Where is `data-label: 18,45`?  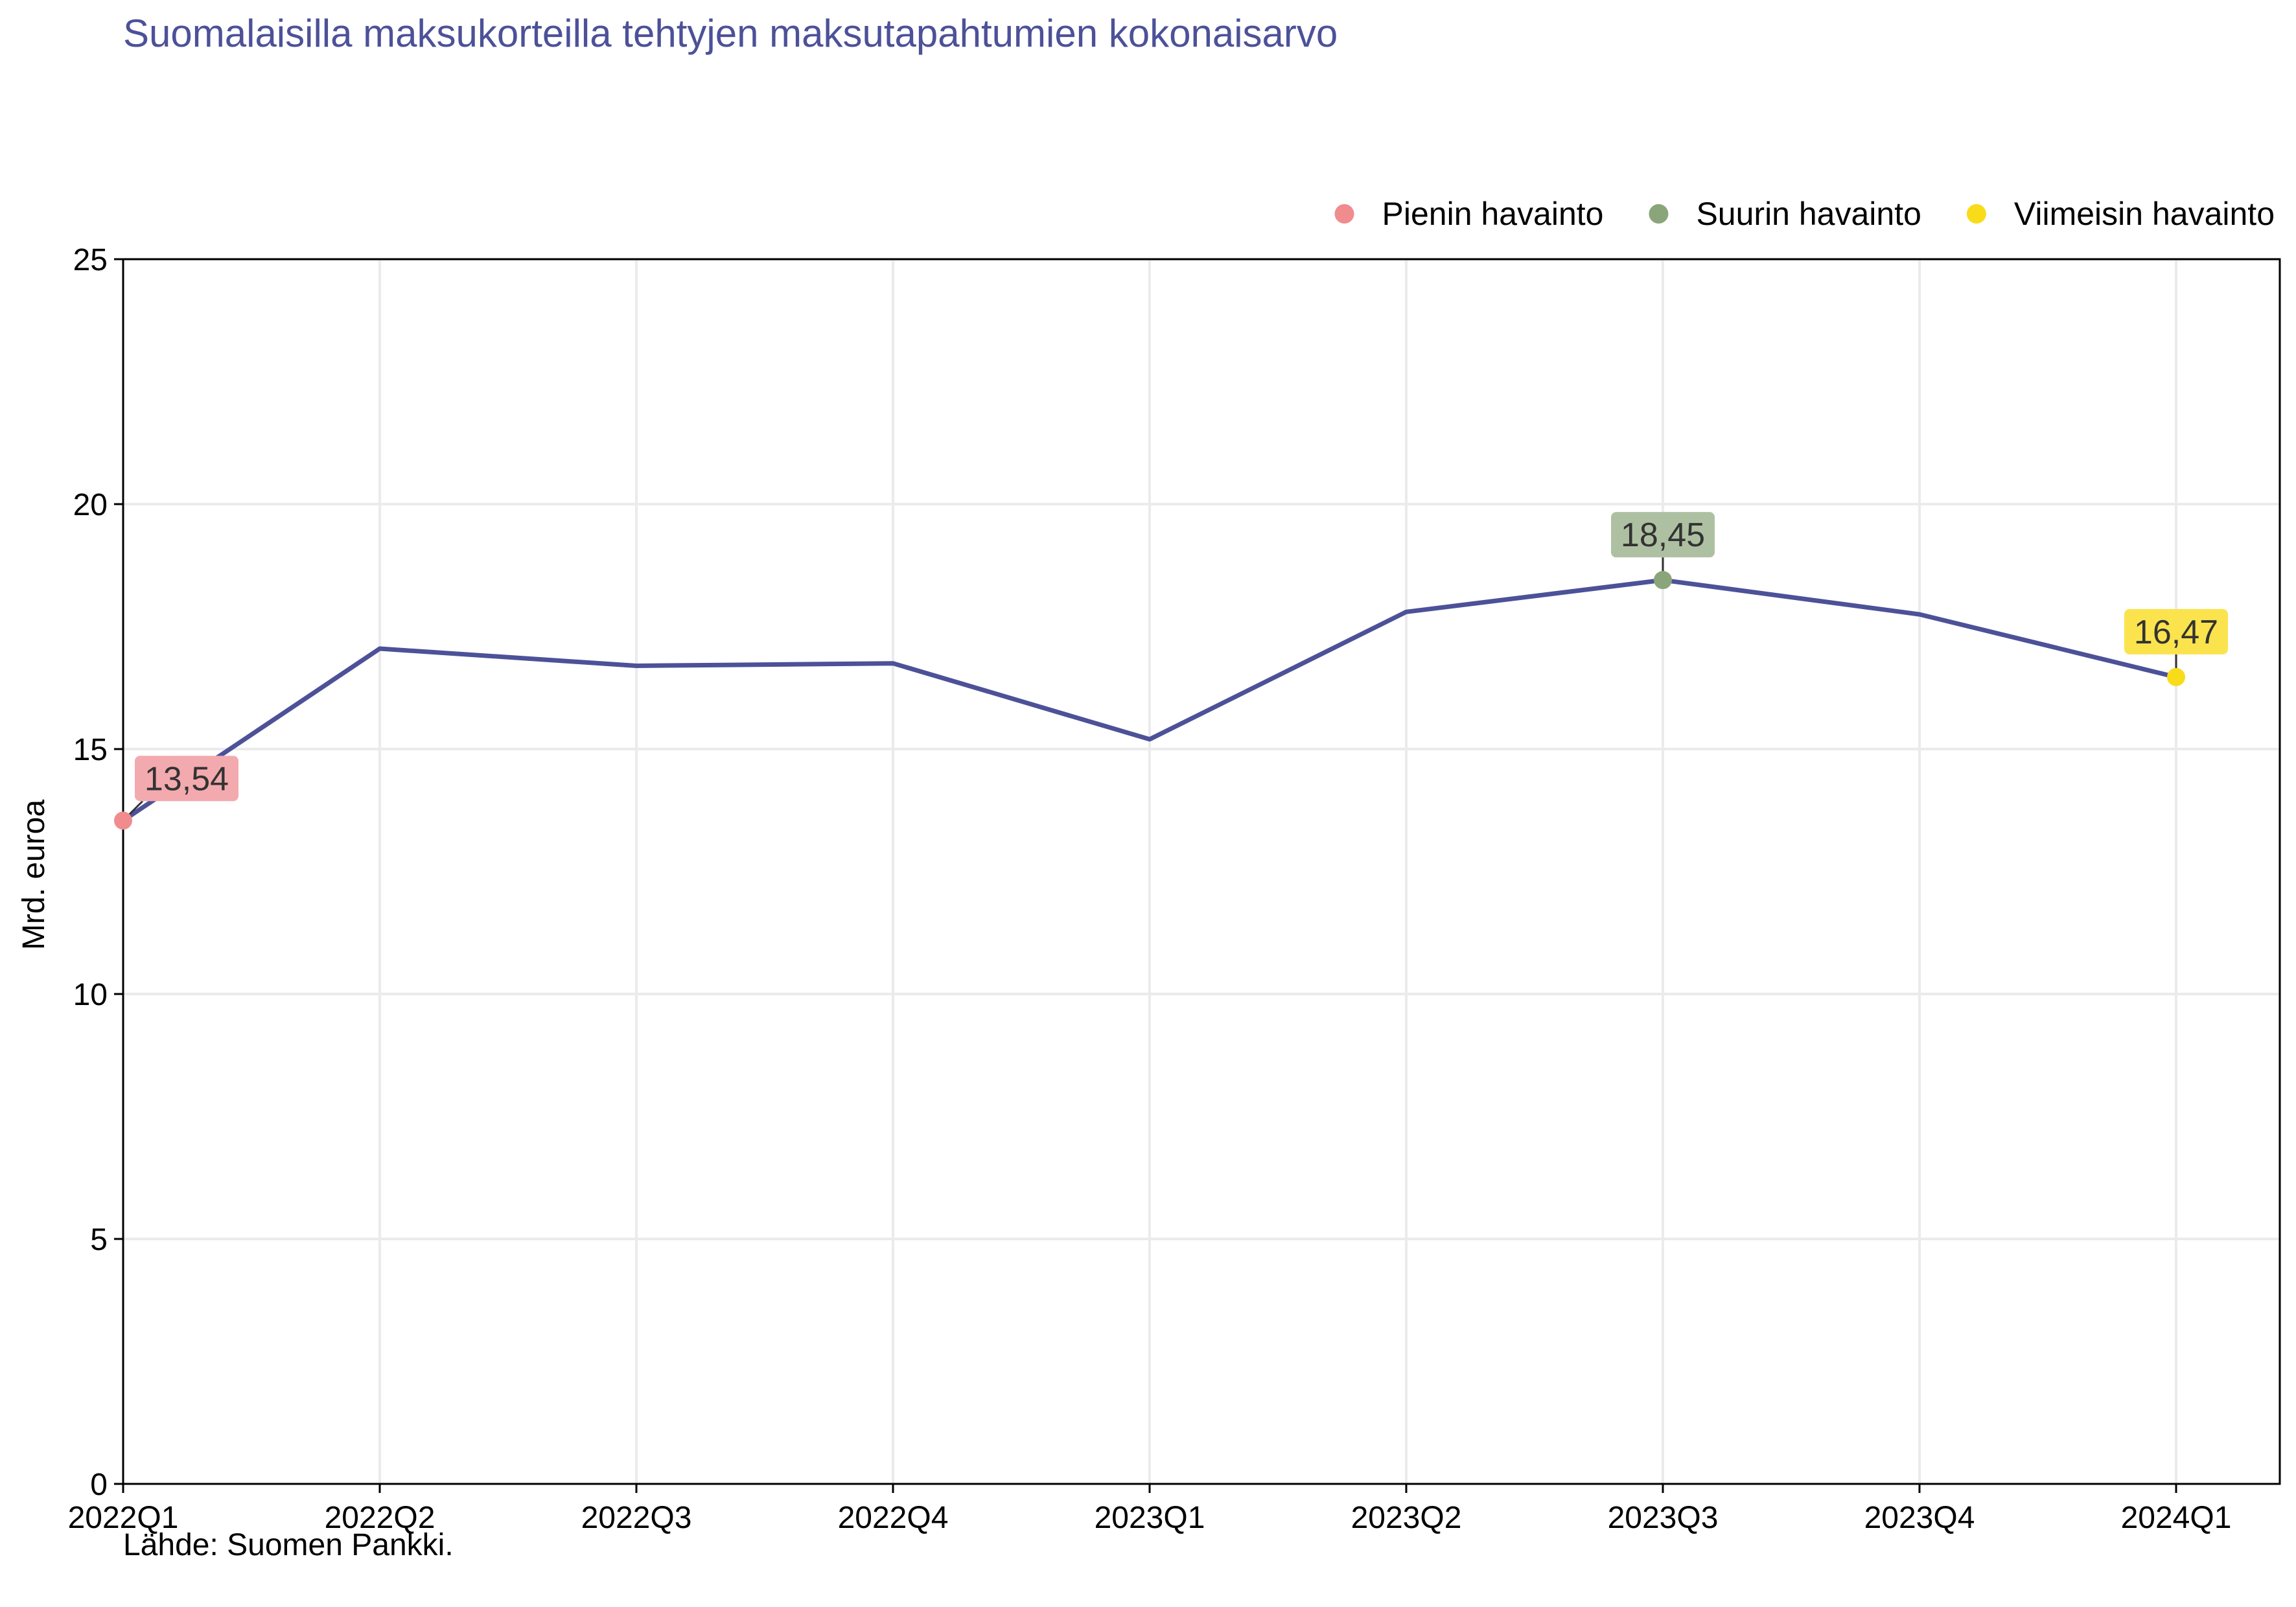 data-label: 18,45 is located at coordinates (1663, 535).